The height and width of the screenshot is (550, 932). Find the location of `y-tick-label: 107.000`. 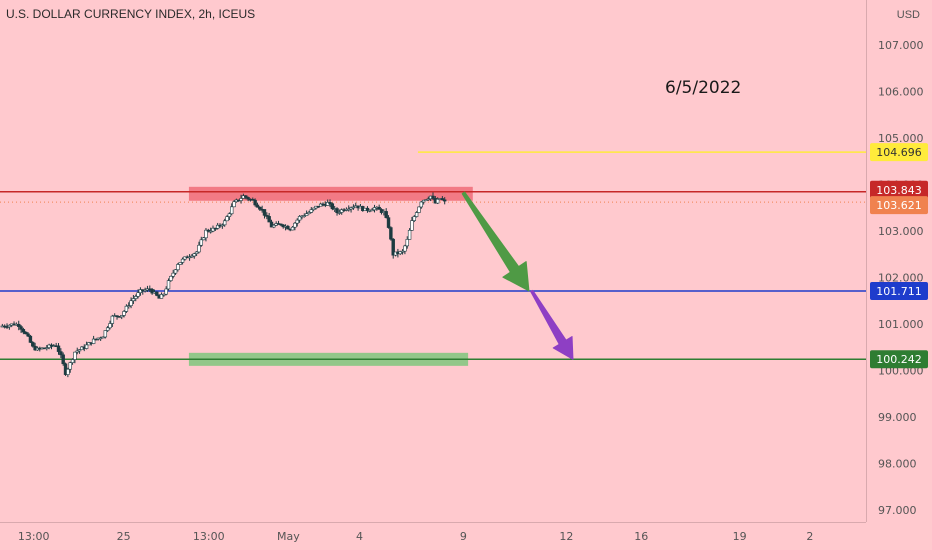

y-tick-label: 107.000 is located at coordinates (901, 45).